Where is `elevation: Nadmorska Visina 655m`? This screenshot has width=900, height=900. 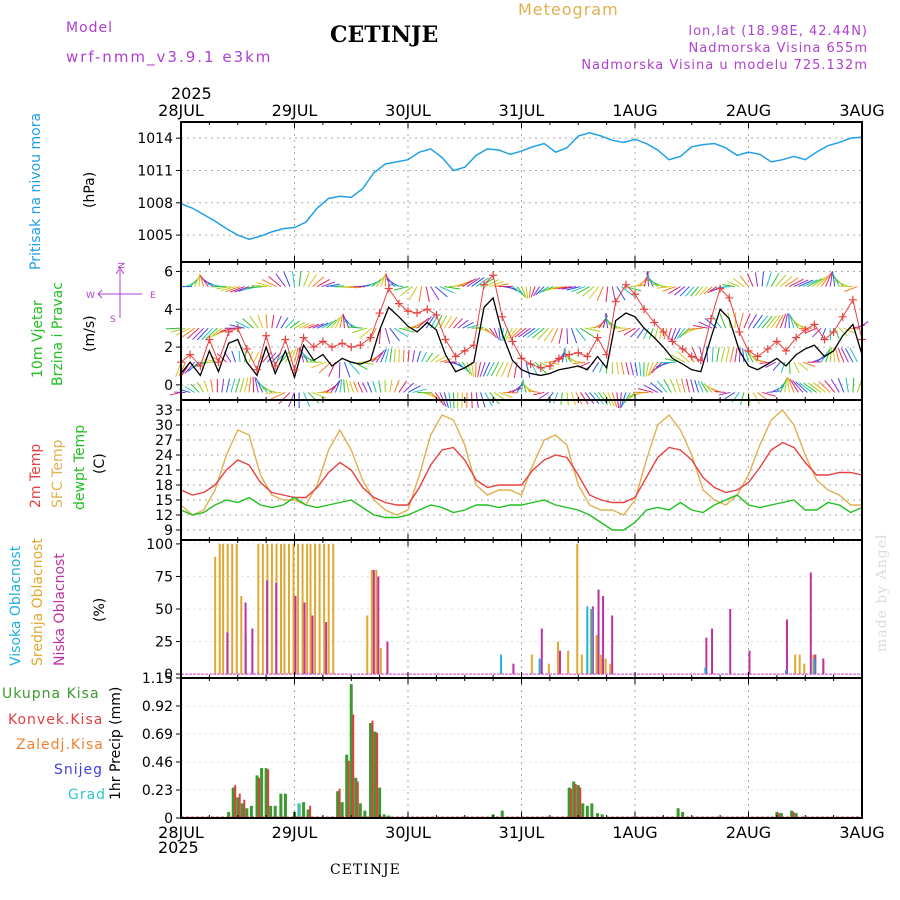
elevation: Nadmorska Visina 655m is located at coordinates (778, 48).